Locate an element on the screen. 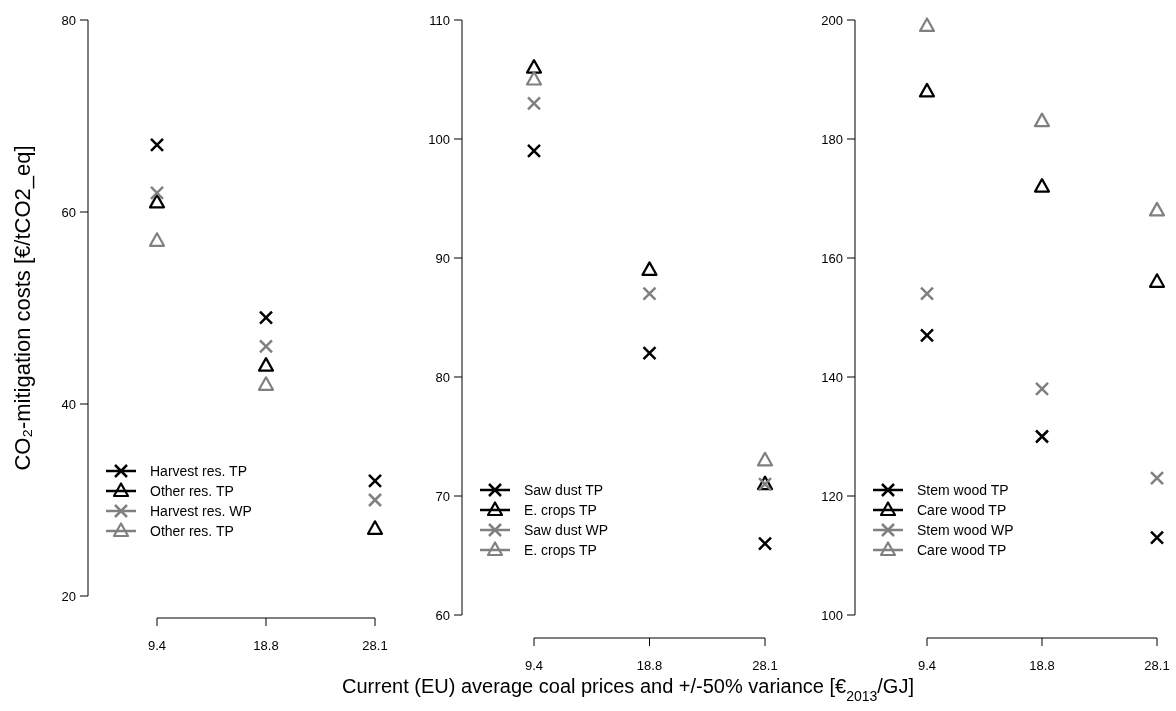  legend-label: Harvest res. WP is located at coordinates (201, 510).